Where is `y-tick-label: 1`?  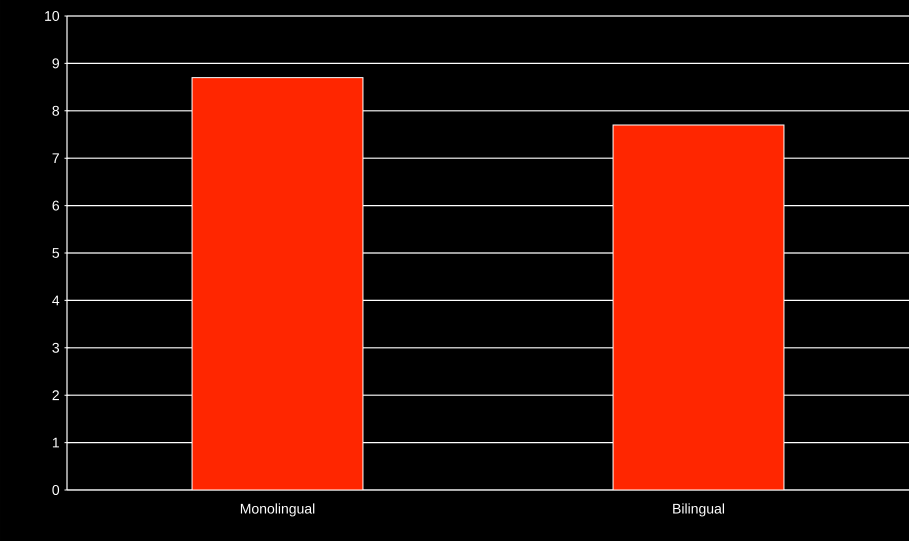
y-tick-label: 1 is located at coordinates (55, 443).